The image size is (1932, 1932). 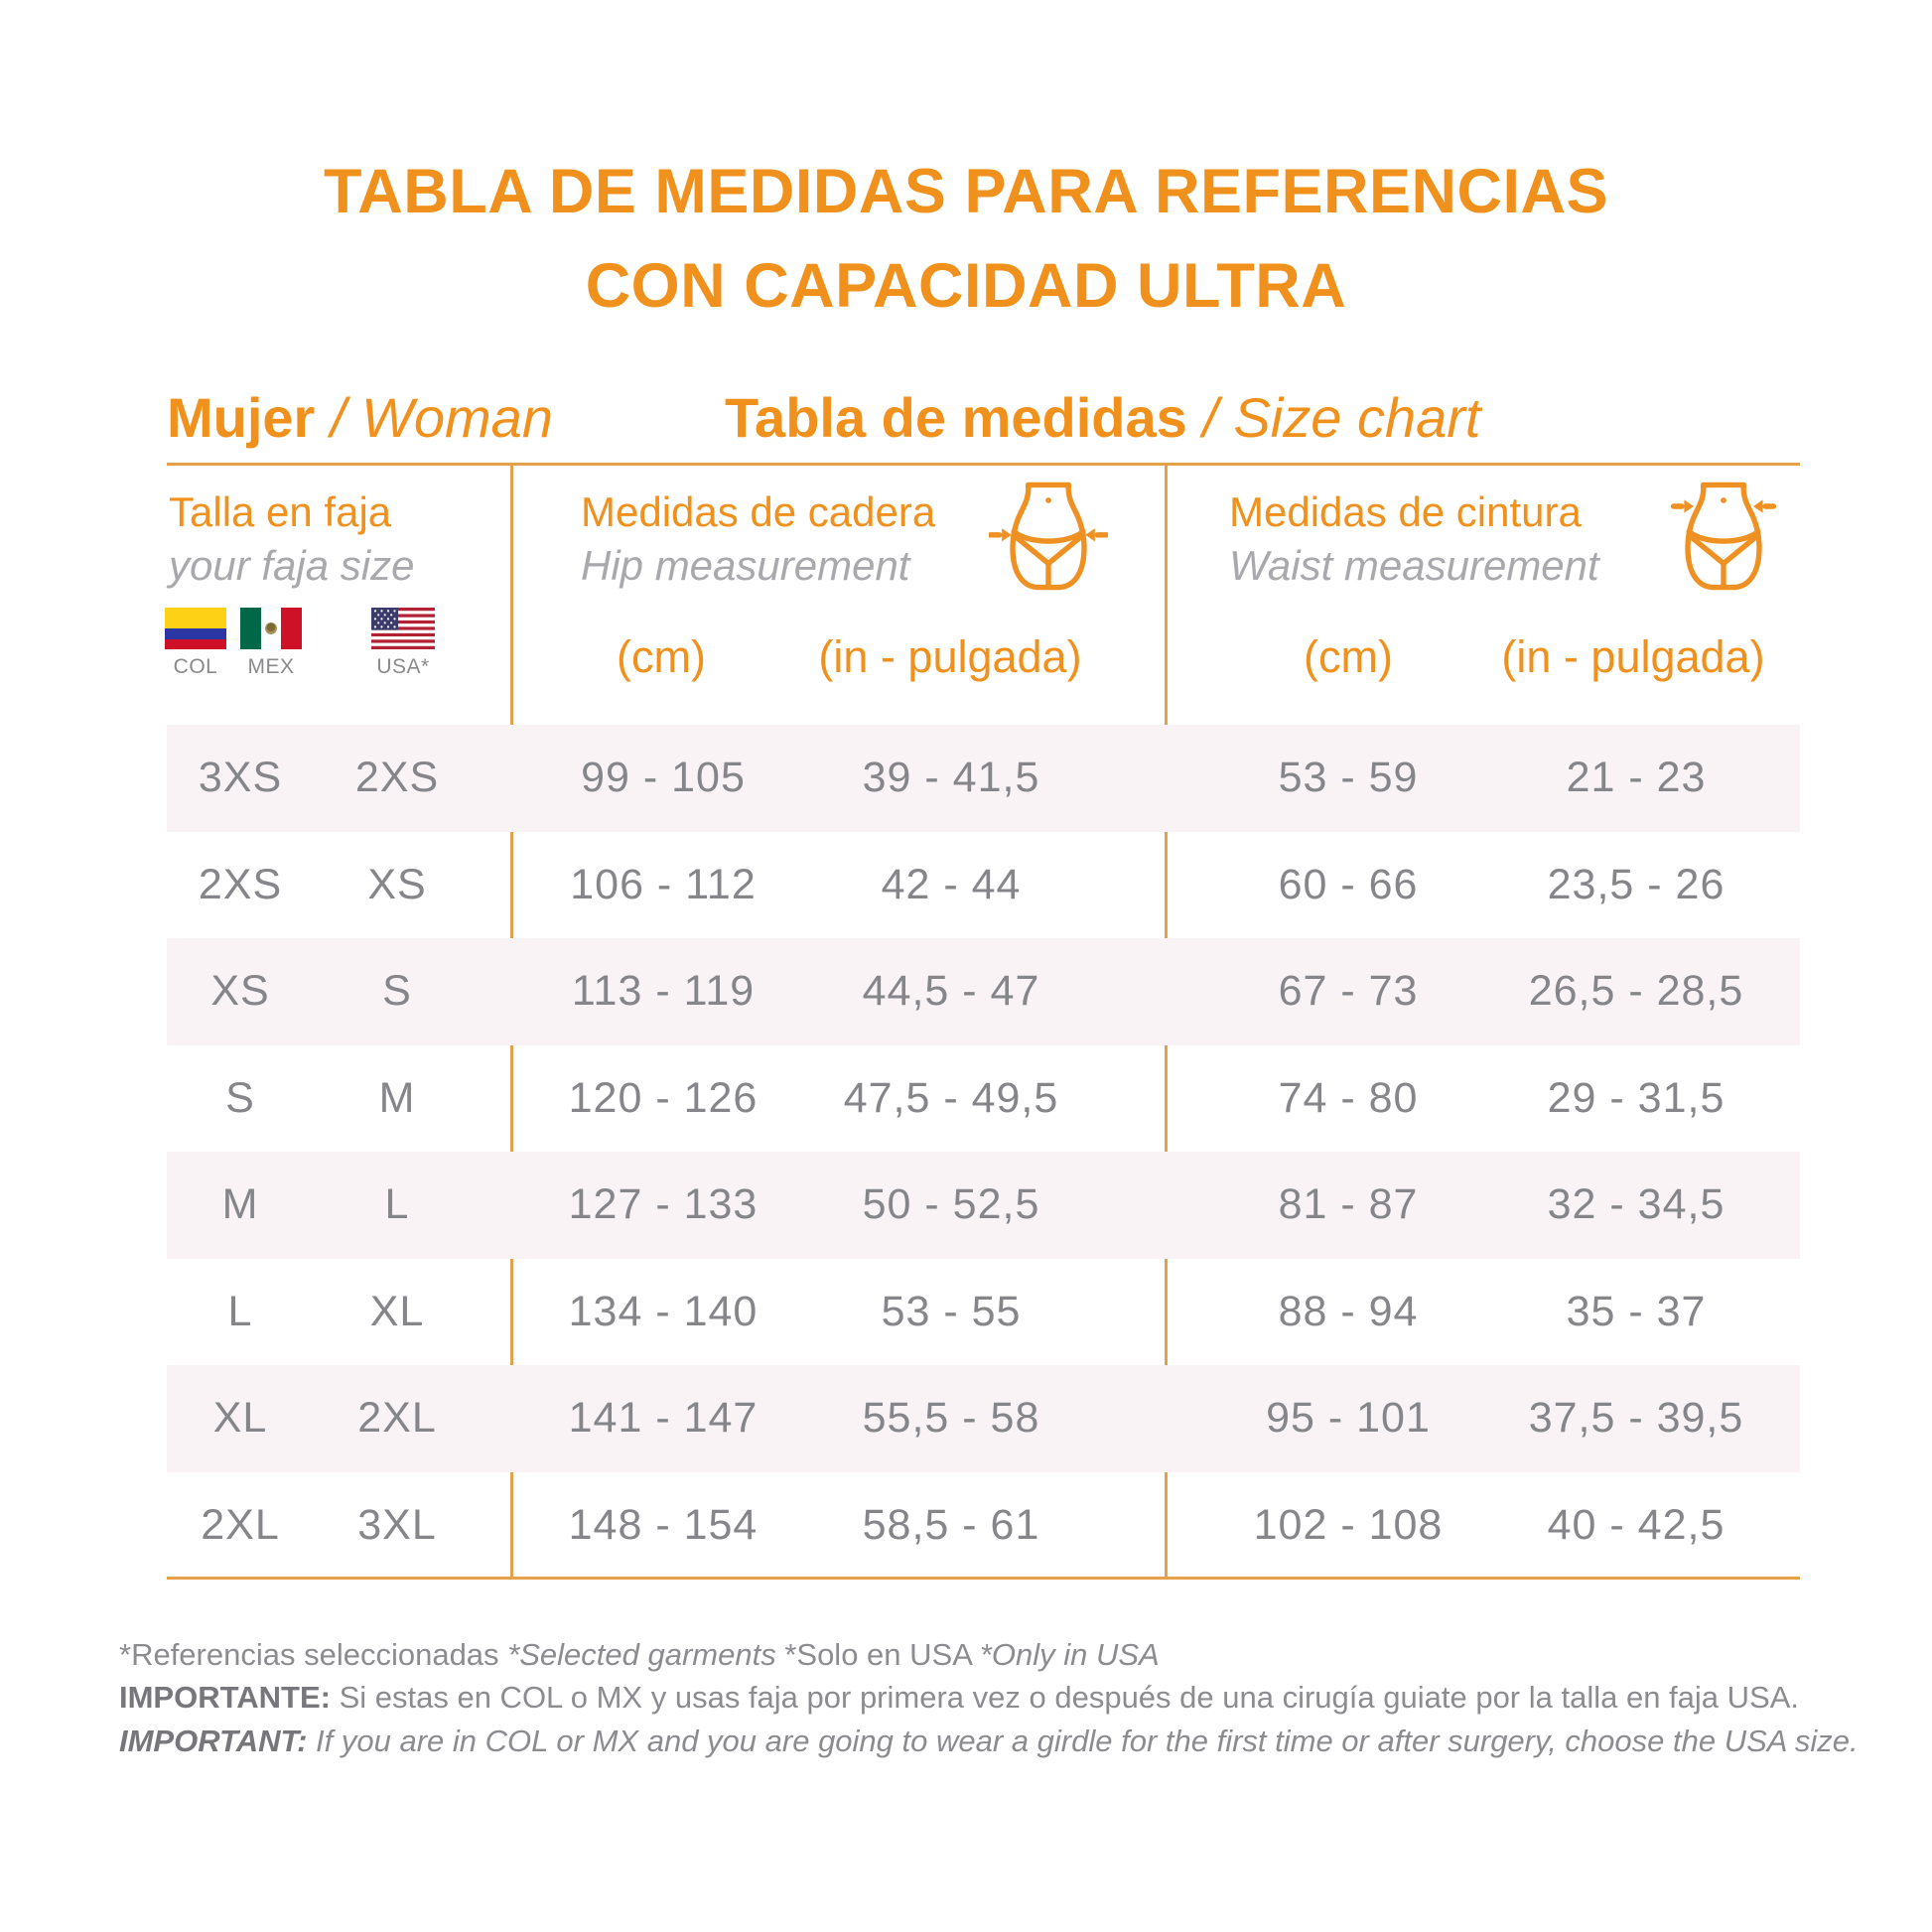 I want to click on cell-hip-cm: 134 - 140, so click(x=663, y=1311).